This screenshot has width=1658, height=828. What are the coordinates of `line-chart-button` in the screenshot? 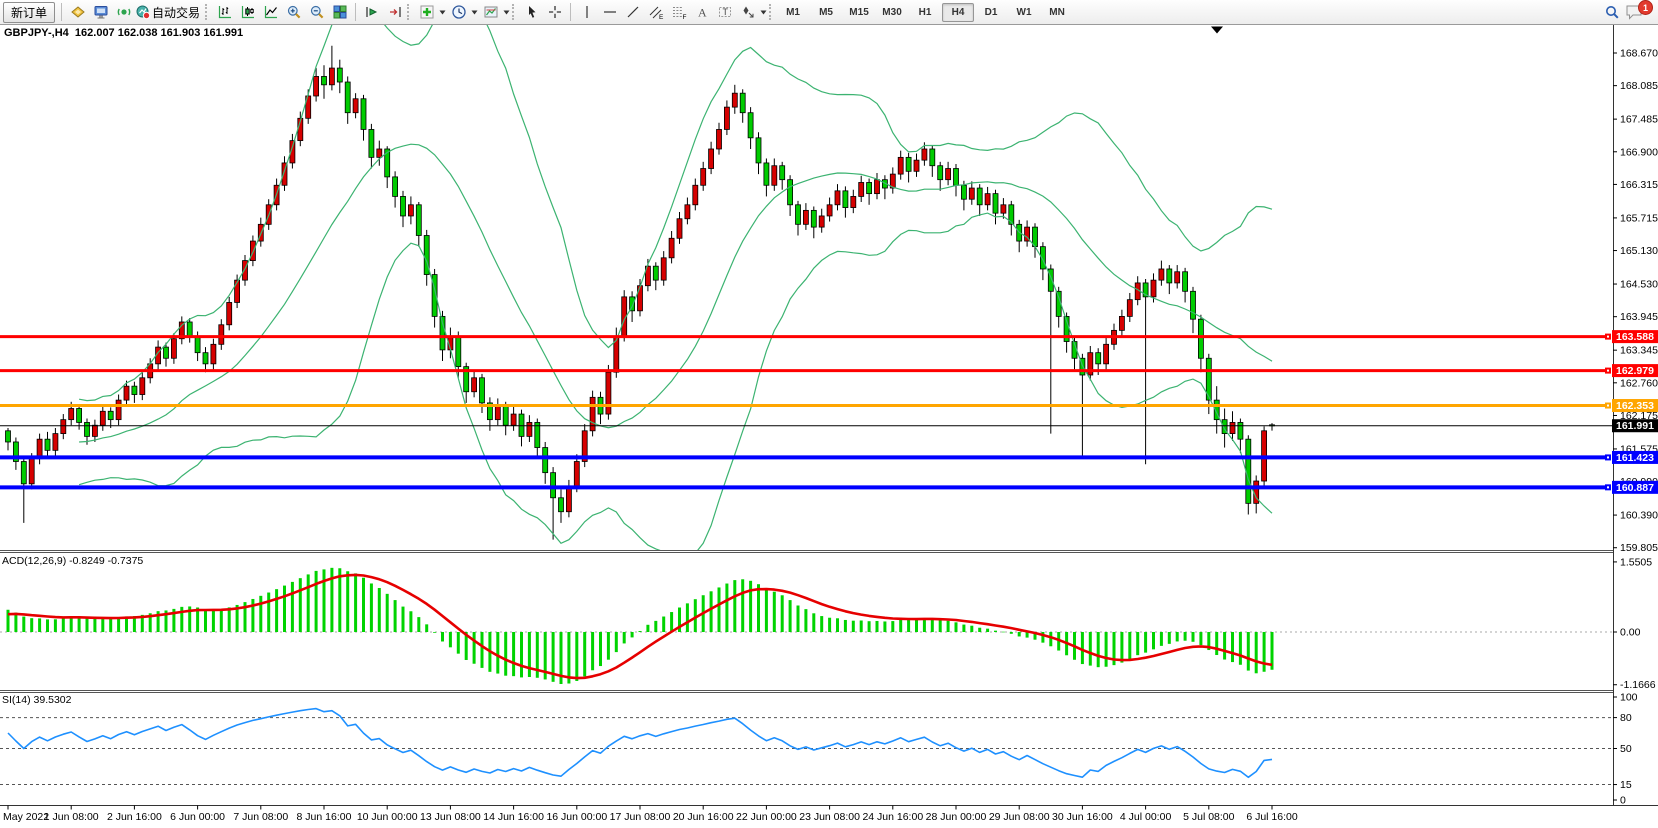 It's located at (270, 12).